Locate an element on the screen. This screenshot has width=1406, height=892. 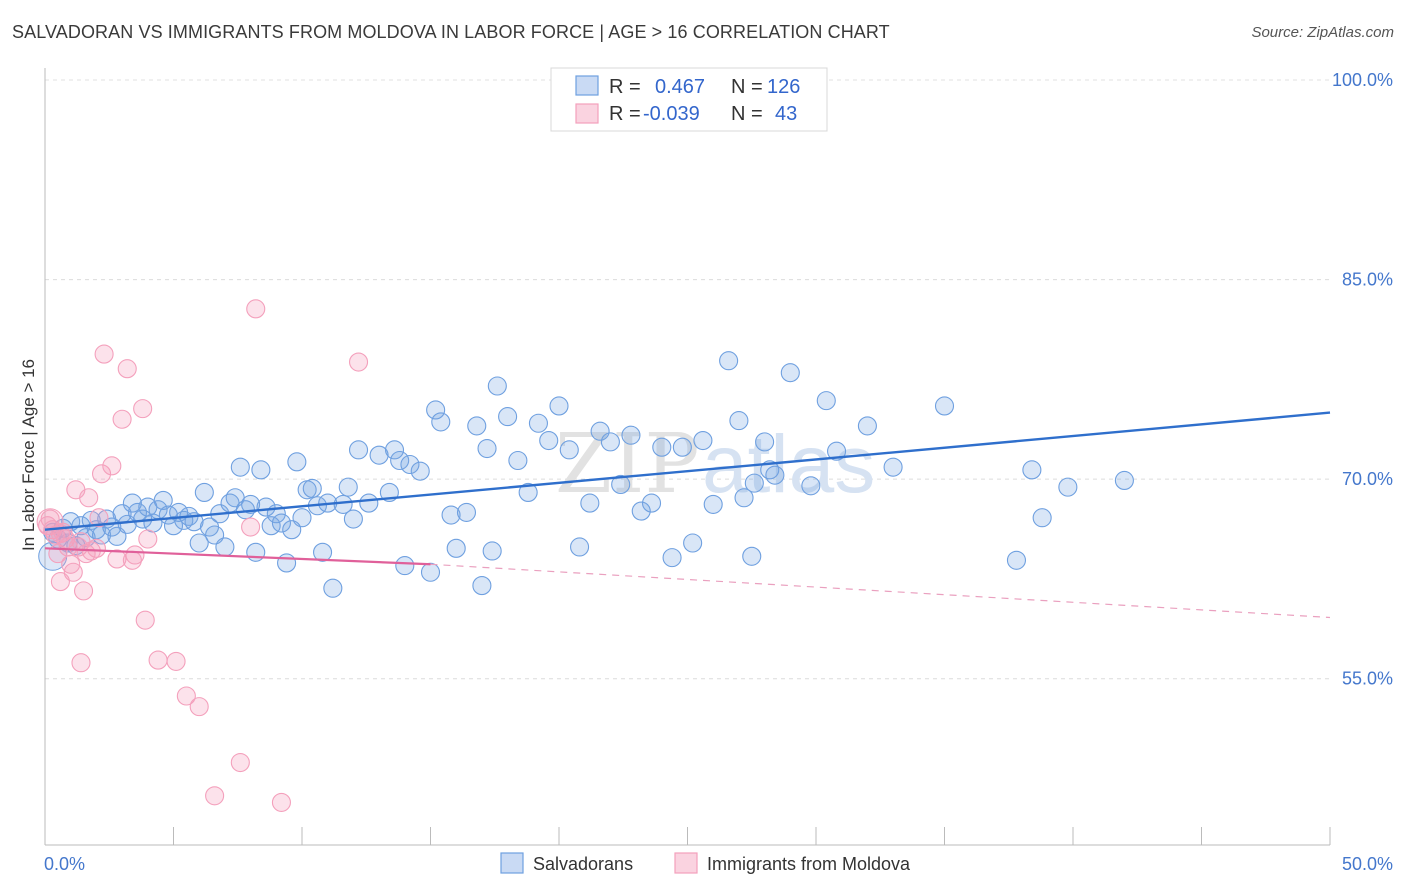
legend-r-label-moldova: R = is located at coordinates (625, 114).